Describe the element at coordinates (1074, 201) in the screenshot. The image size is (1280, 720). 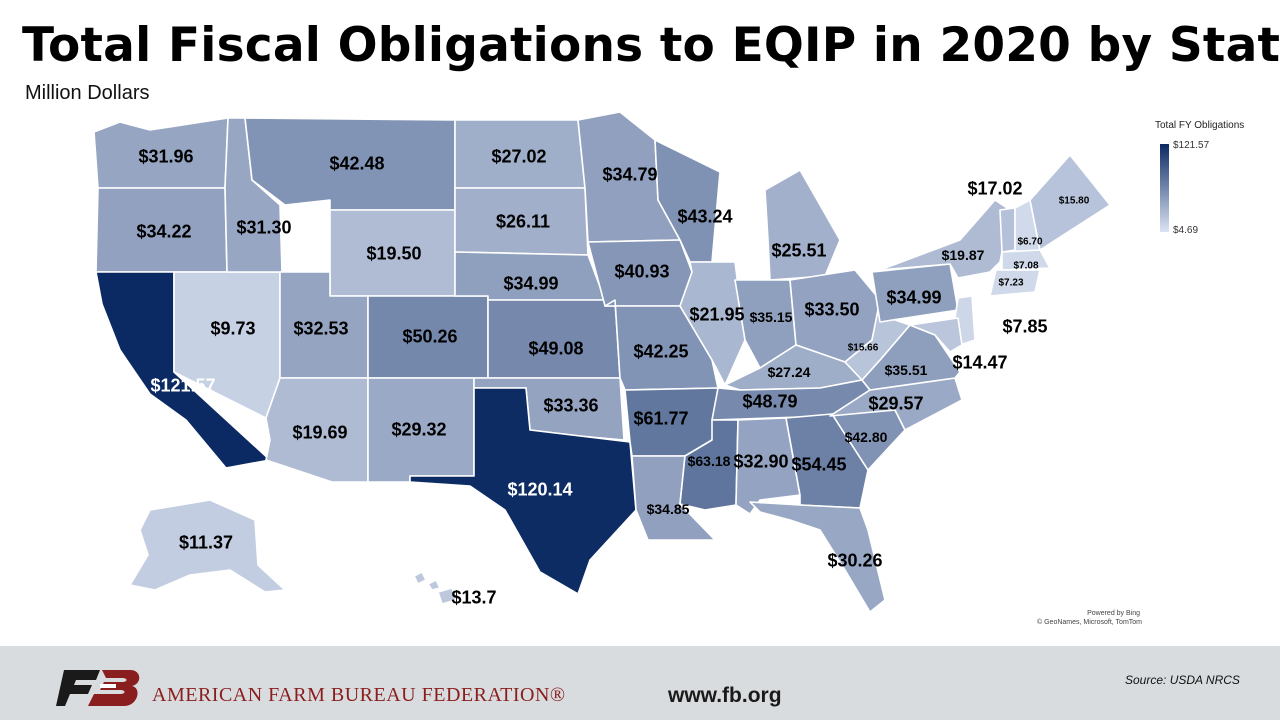
I see `state-value-label-me: $15.80` at that location.